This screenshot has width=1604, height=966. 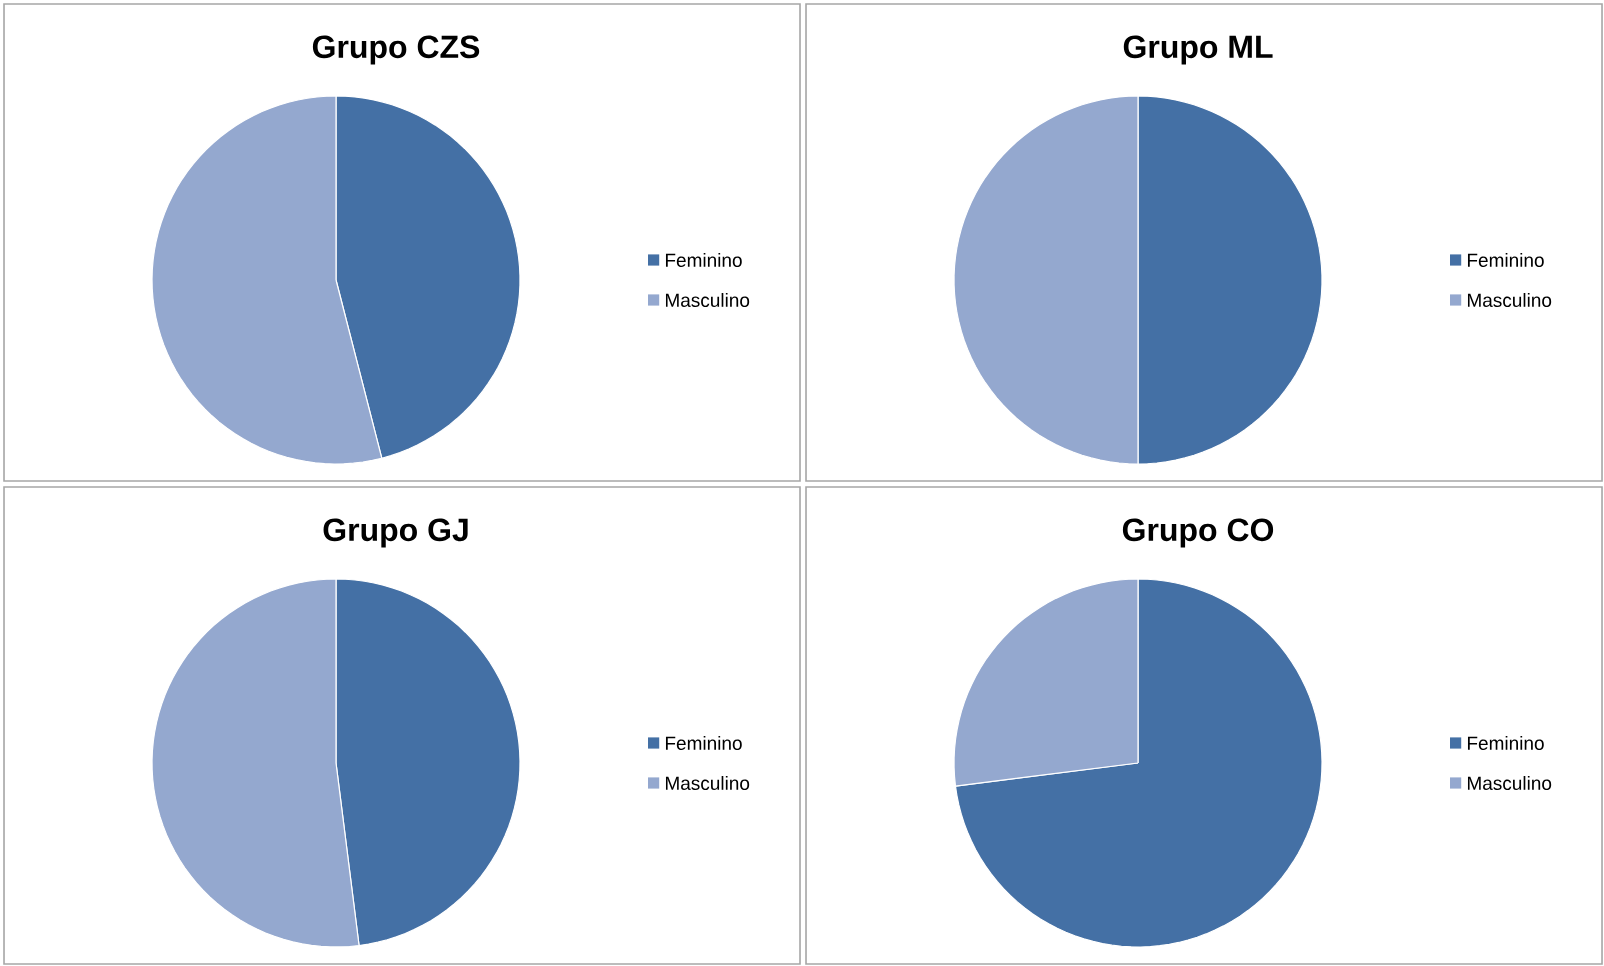 I want to click on chart-title: Grupo ML, so click(x=1198, y=50).